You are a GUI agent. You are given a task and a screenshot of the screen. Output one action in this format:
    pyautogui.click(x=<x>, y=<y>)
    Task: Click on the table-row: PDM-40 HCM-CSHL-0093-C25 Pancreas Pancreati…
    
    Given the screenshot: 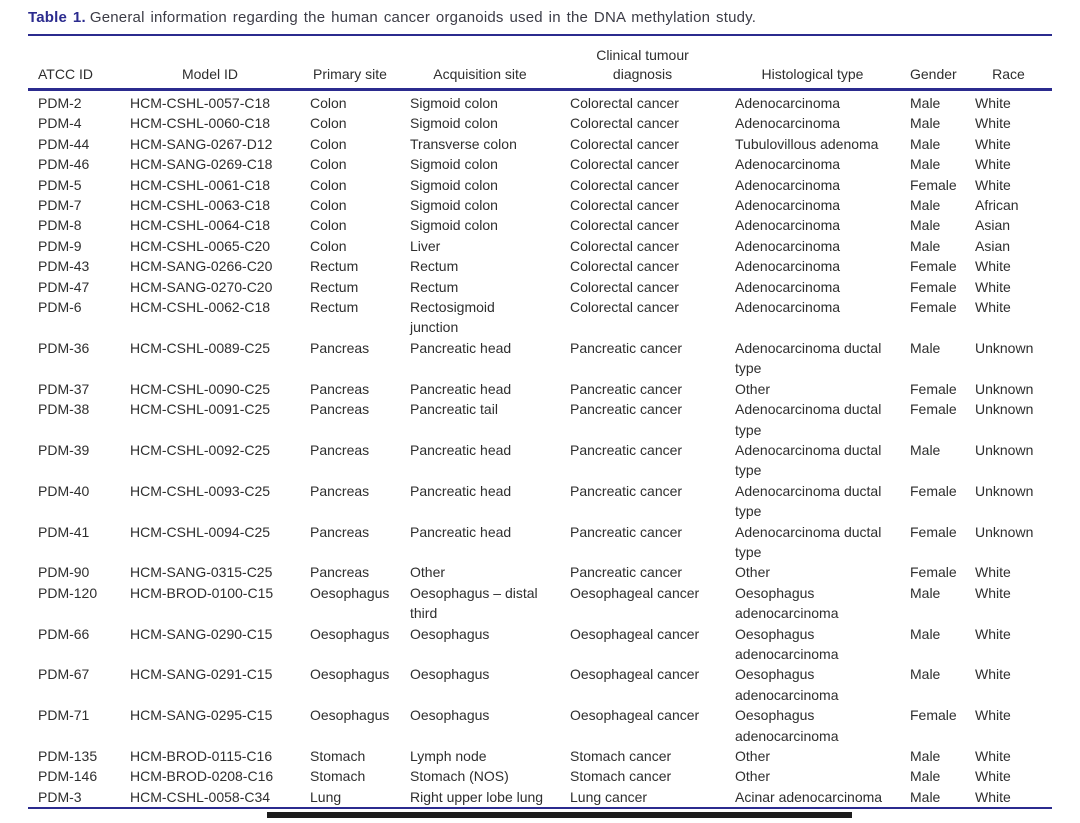 What is the action you would take?
    pyautogui.click(x=540, y=501)
    